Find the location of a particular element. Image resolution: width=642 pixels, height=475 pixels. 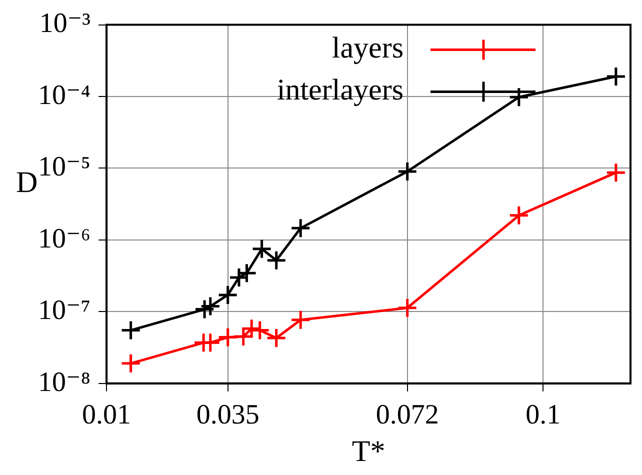

x-axis-title: T* is located at coordinates (369, 451).